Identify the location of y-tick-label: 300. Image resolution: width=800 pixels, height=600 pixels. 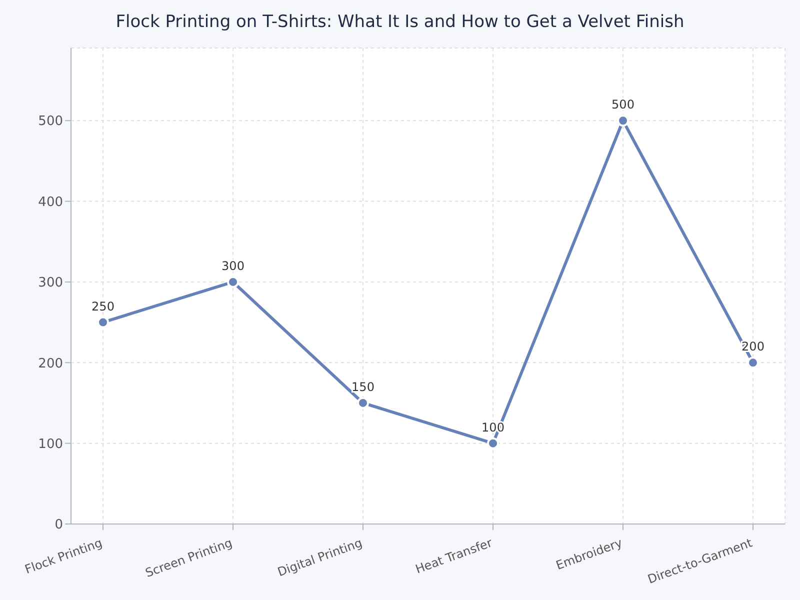
(50, 283).